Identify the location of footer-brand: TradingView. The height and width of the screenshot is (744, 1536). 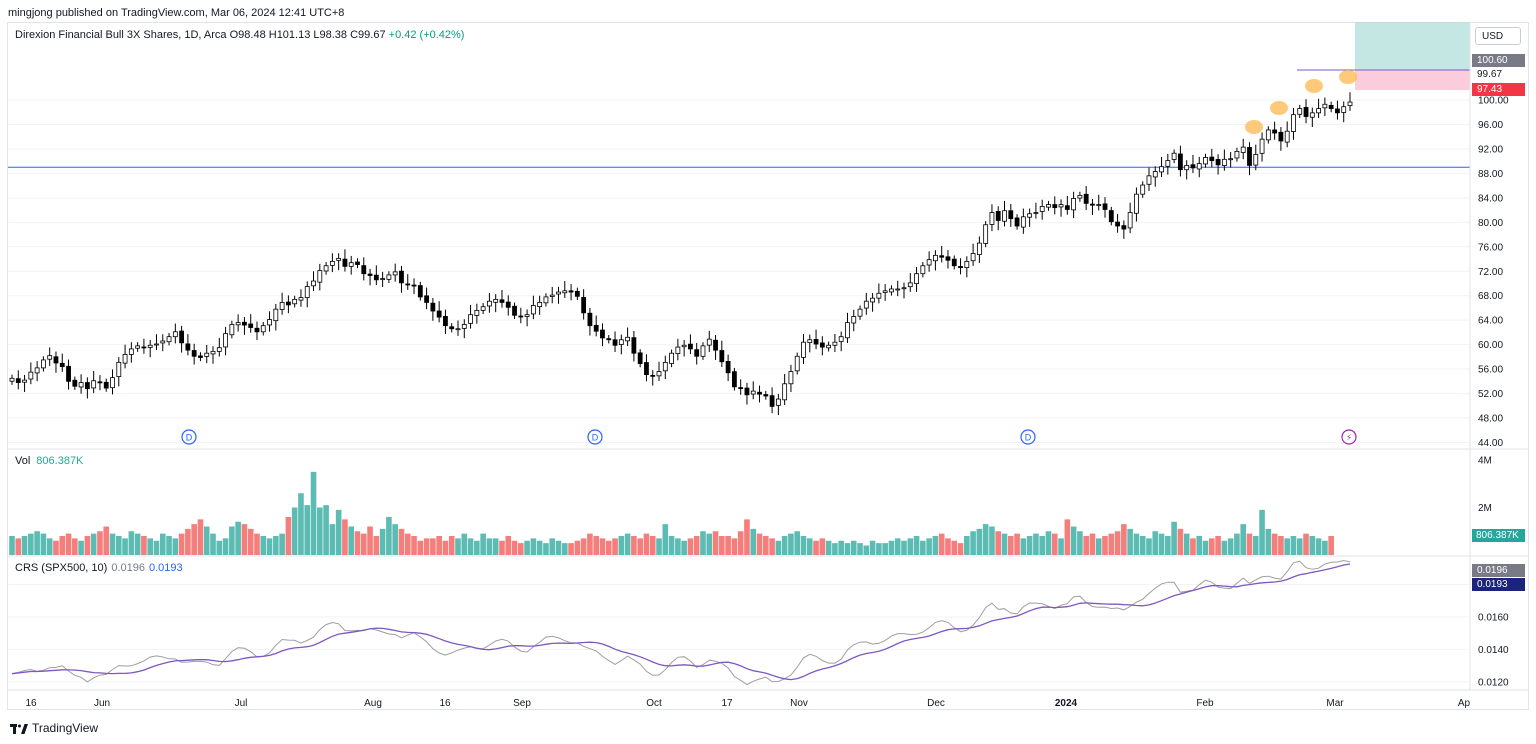
(54, 728).